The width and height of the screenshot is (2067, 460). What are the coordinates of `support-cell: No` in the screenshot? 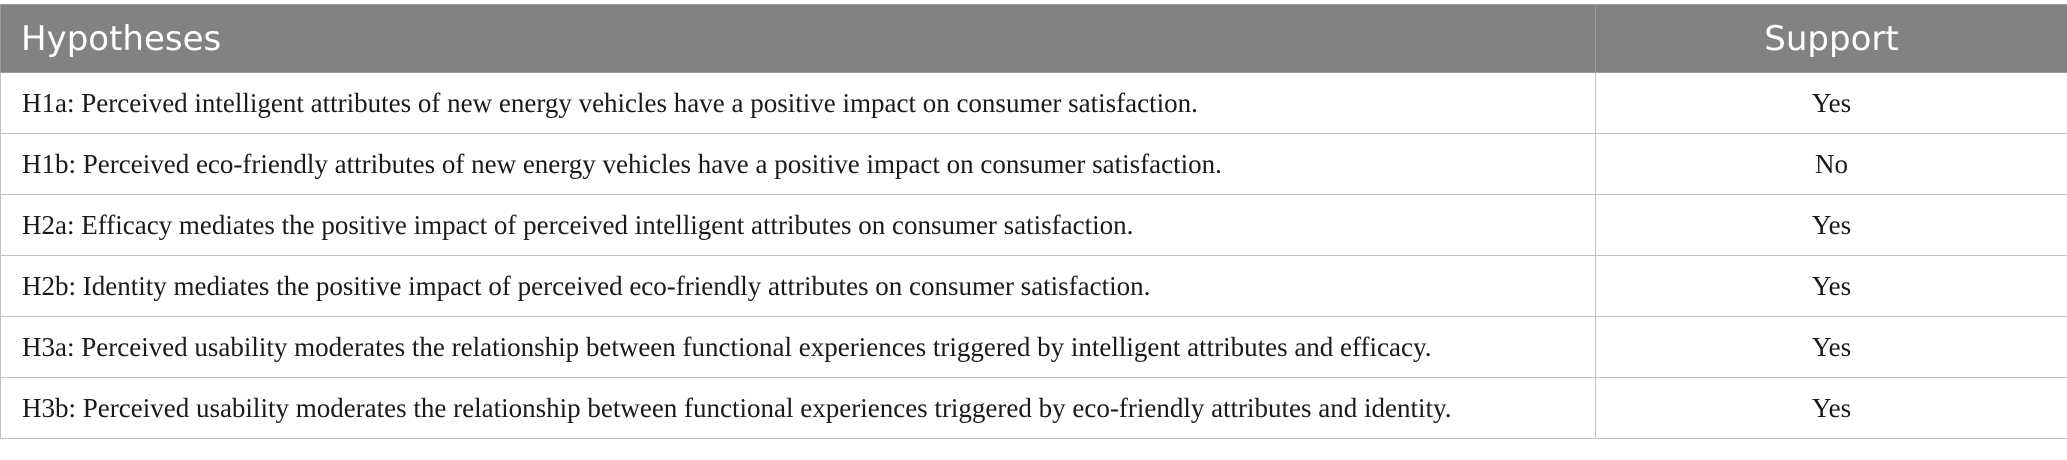 It's located at (1831, 164).